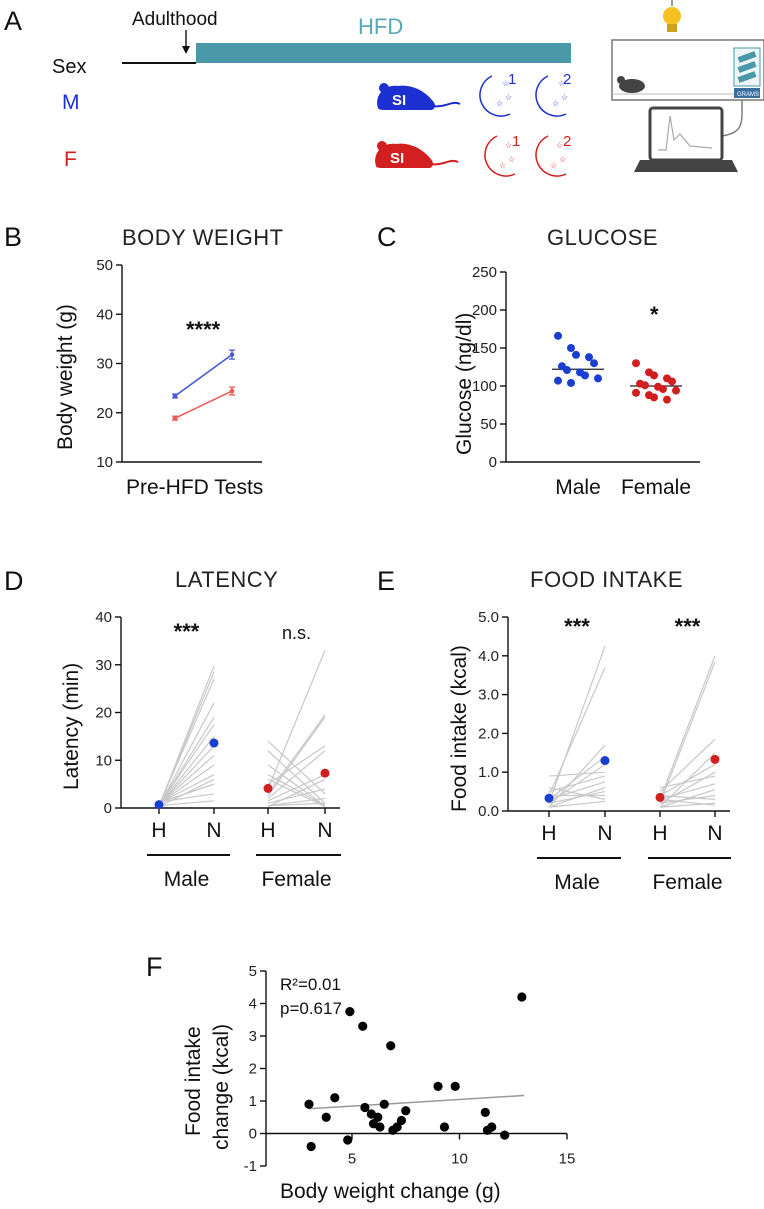  Describe the element at coordinates (103, 665) in the screenshot. I see `panel-d-y-tick-label: 30` at that location.